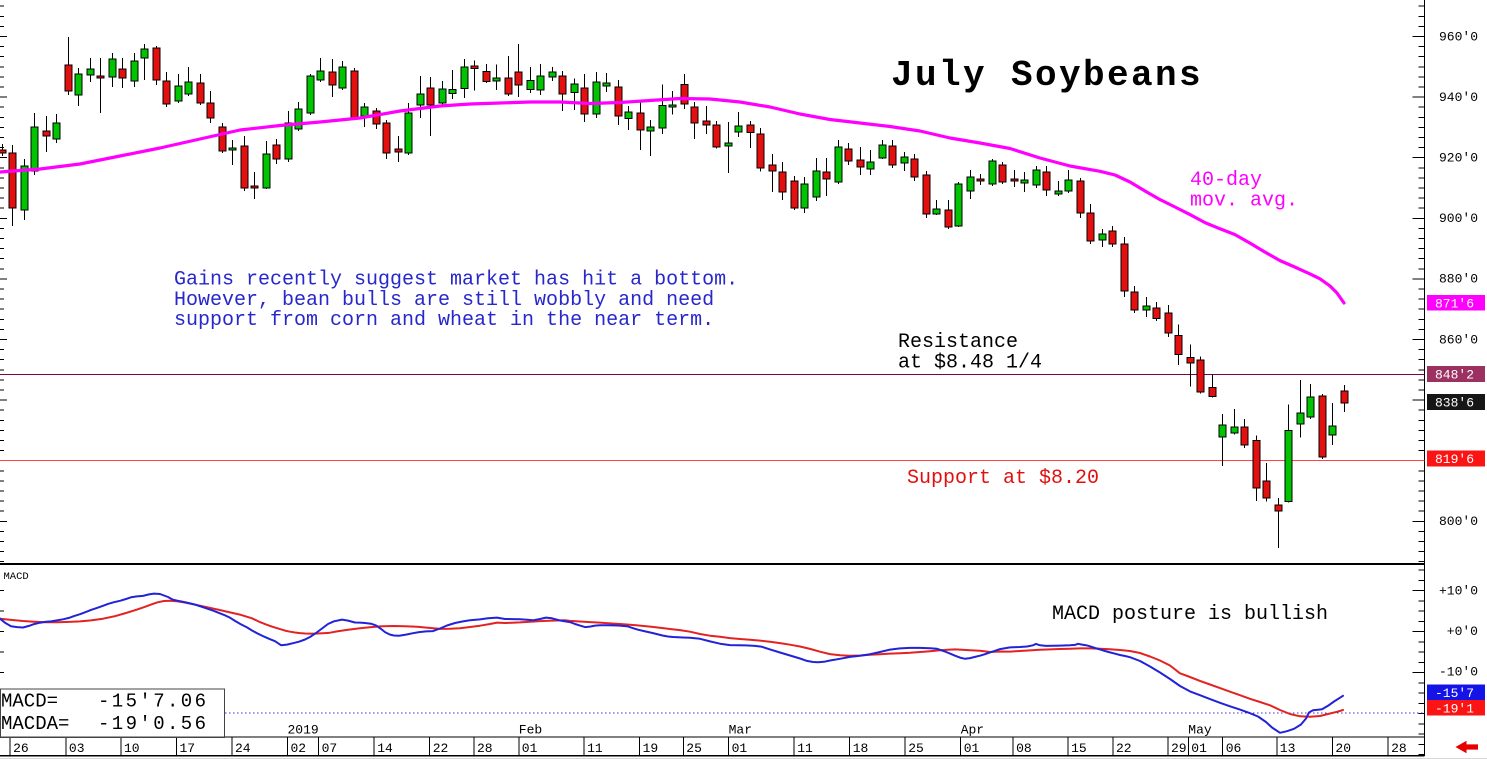  Describe the element at coordinates (1003, 478) in the screenshot. I see `svg-text: Support at $8.20` at that location.